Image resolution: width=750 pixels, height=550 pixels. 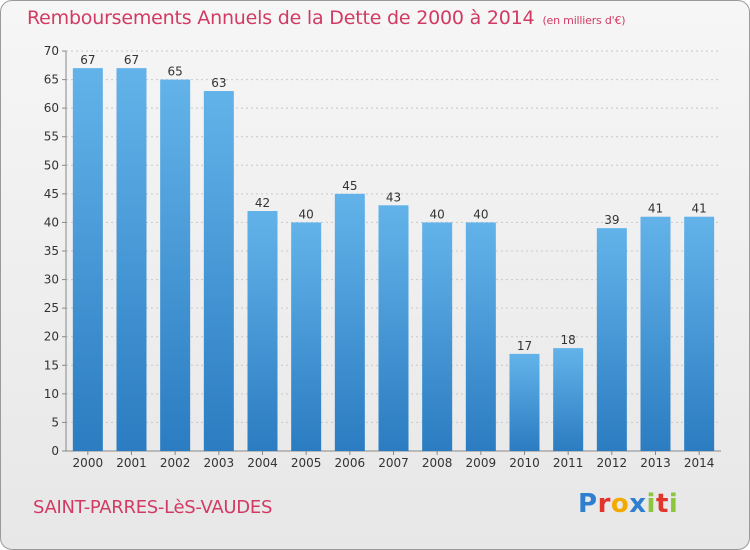 What do you see at coordinates (153, 507) in the screenshot?
I see `commune-name: SAINT-PARRES-LèS-VAUDES` at bounding box center [153, 507].